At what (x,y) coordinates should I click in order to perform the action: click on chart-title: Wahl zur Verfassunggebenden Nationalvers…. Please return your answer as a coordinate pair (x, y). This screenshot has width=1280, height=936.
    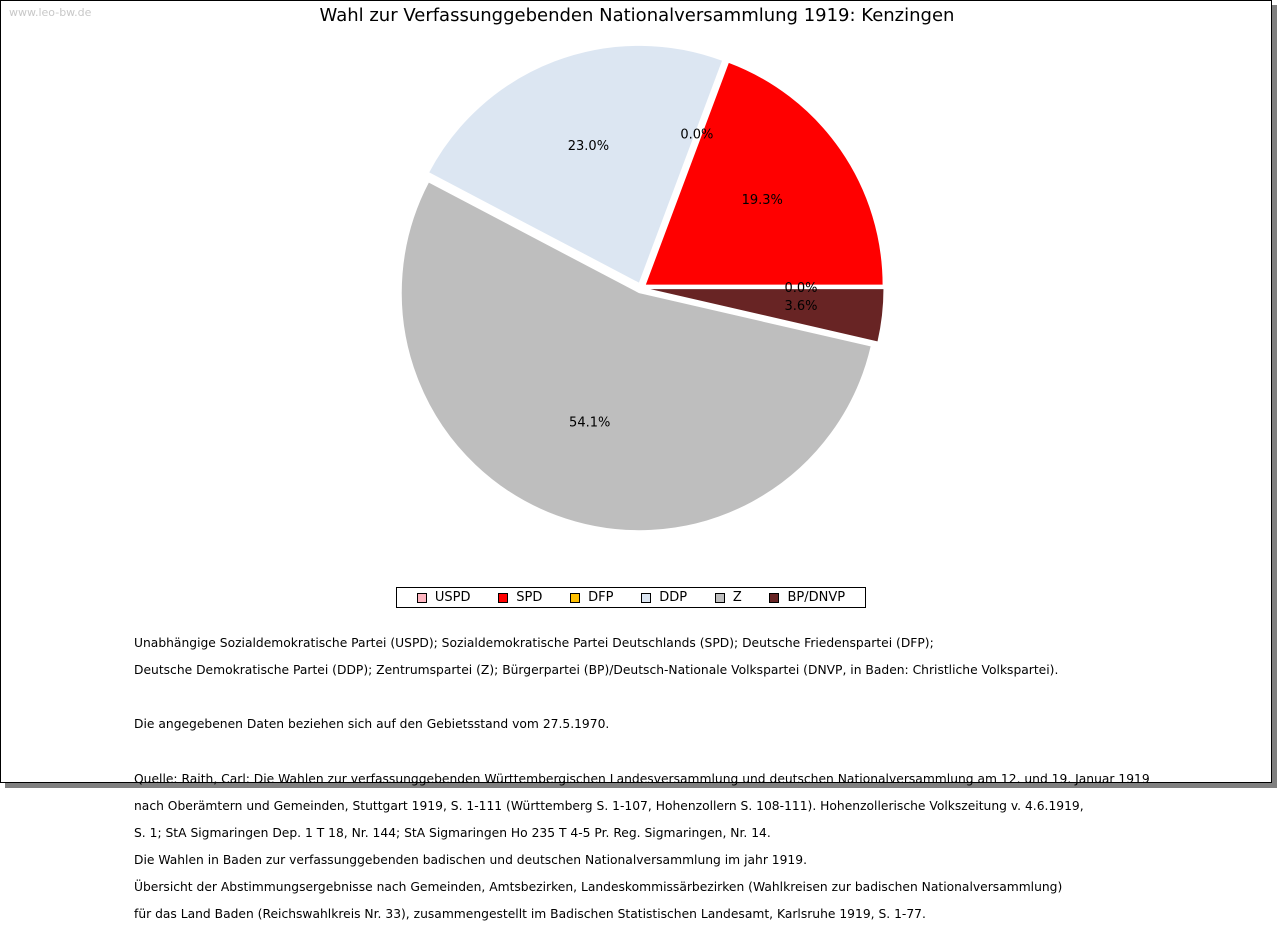
    Looking at the image, I should click on (637, 15).